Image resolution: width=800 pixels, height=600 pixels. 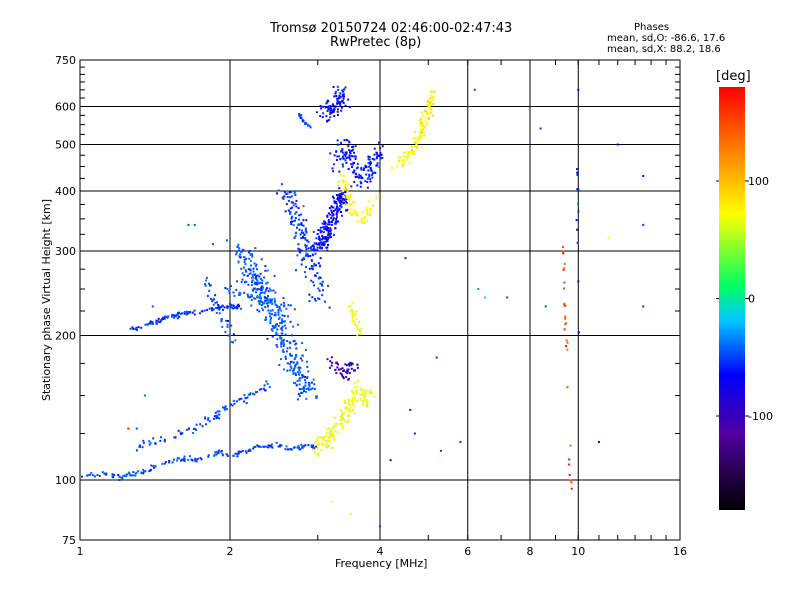 What do you see at coordinates (751, 299) in the screenshot?
I see `colorbar-tick-label: 0` at bounding box center [751, 299].